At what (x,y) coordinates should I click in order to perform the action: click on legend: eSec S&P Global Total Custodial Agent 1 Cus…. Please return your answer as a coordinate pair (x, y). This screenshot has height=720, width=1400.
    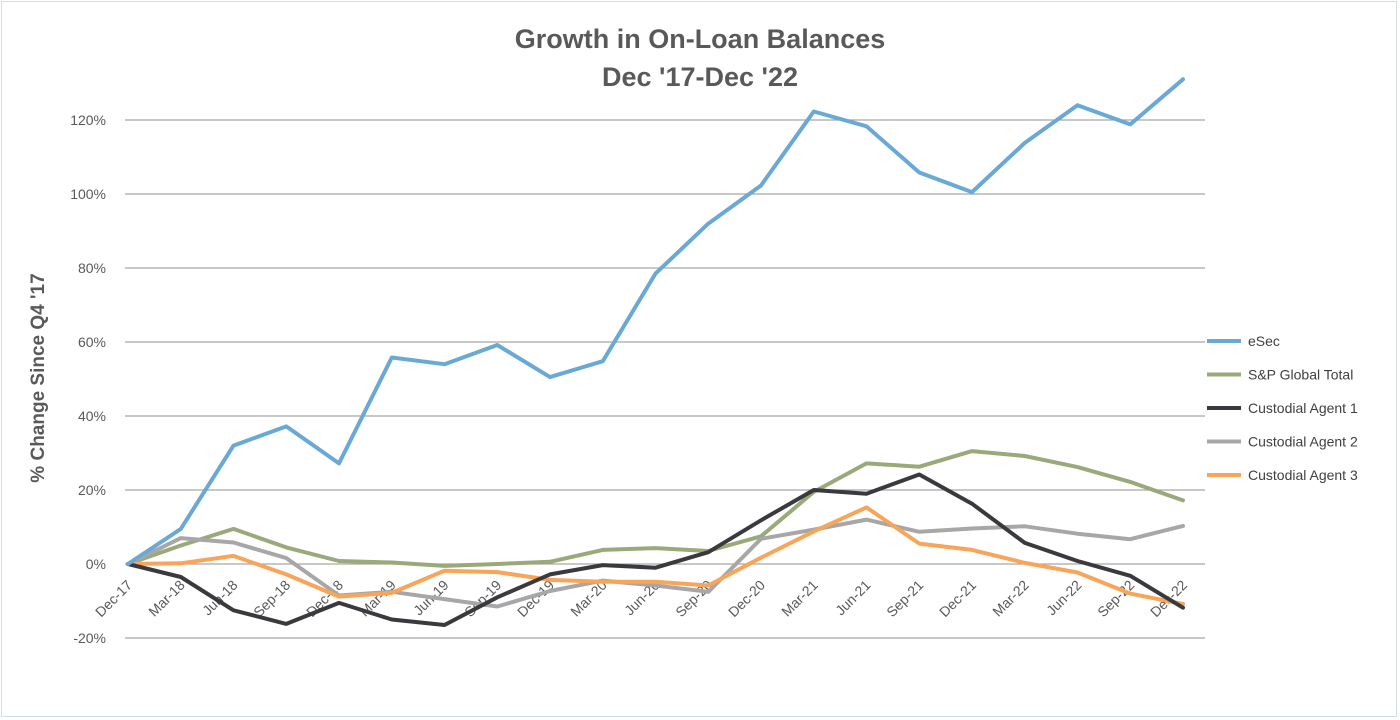
    Looking at the image, I should click on (1282, 408).